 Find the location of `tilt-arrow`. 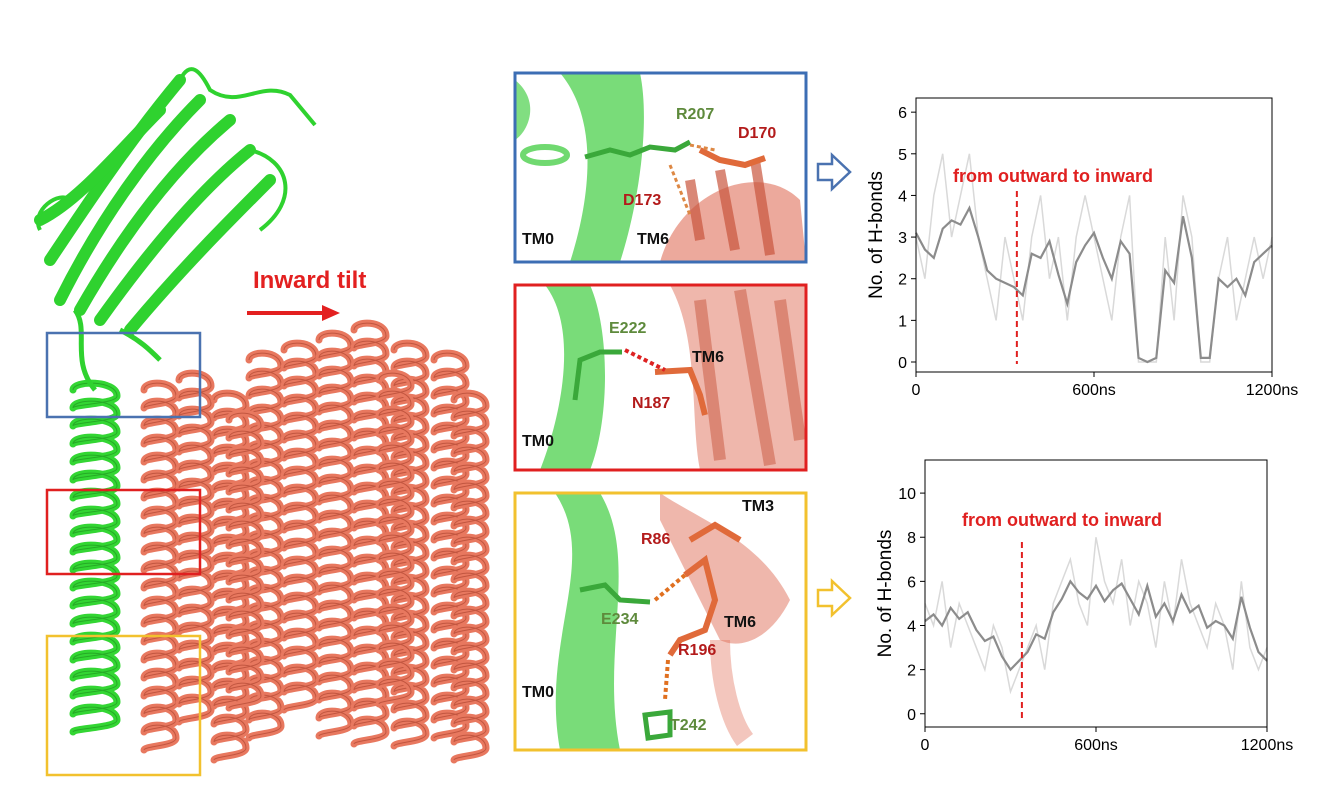

tilt-arrow is located at coordinates (331, 313).